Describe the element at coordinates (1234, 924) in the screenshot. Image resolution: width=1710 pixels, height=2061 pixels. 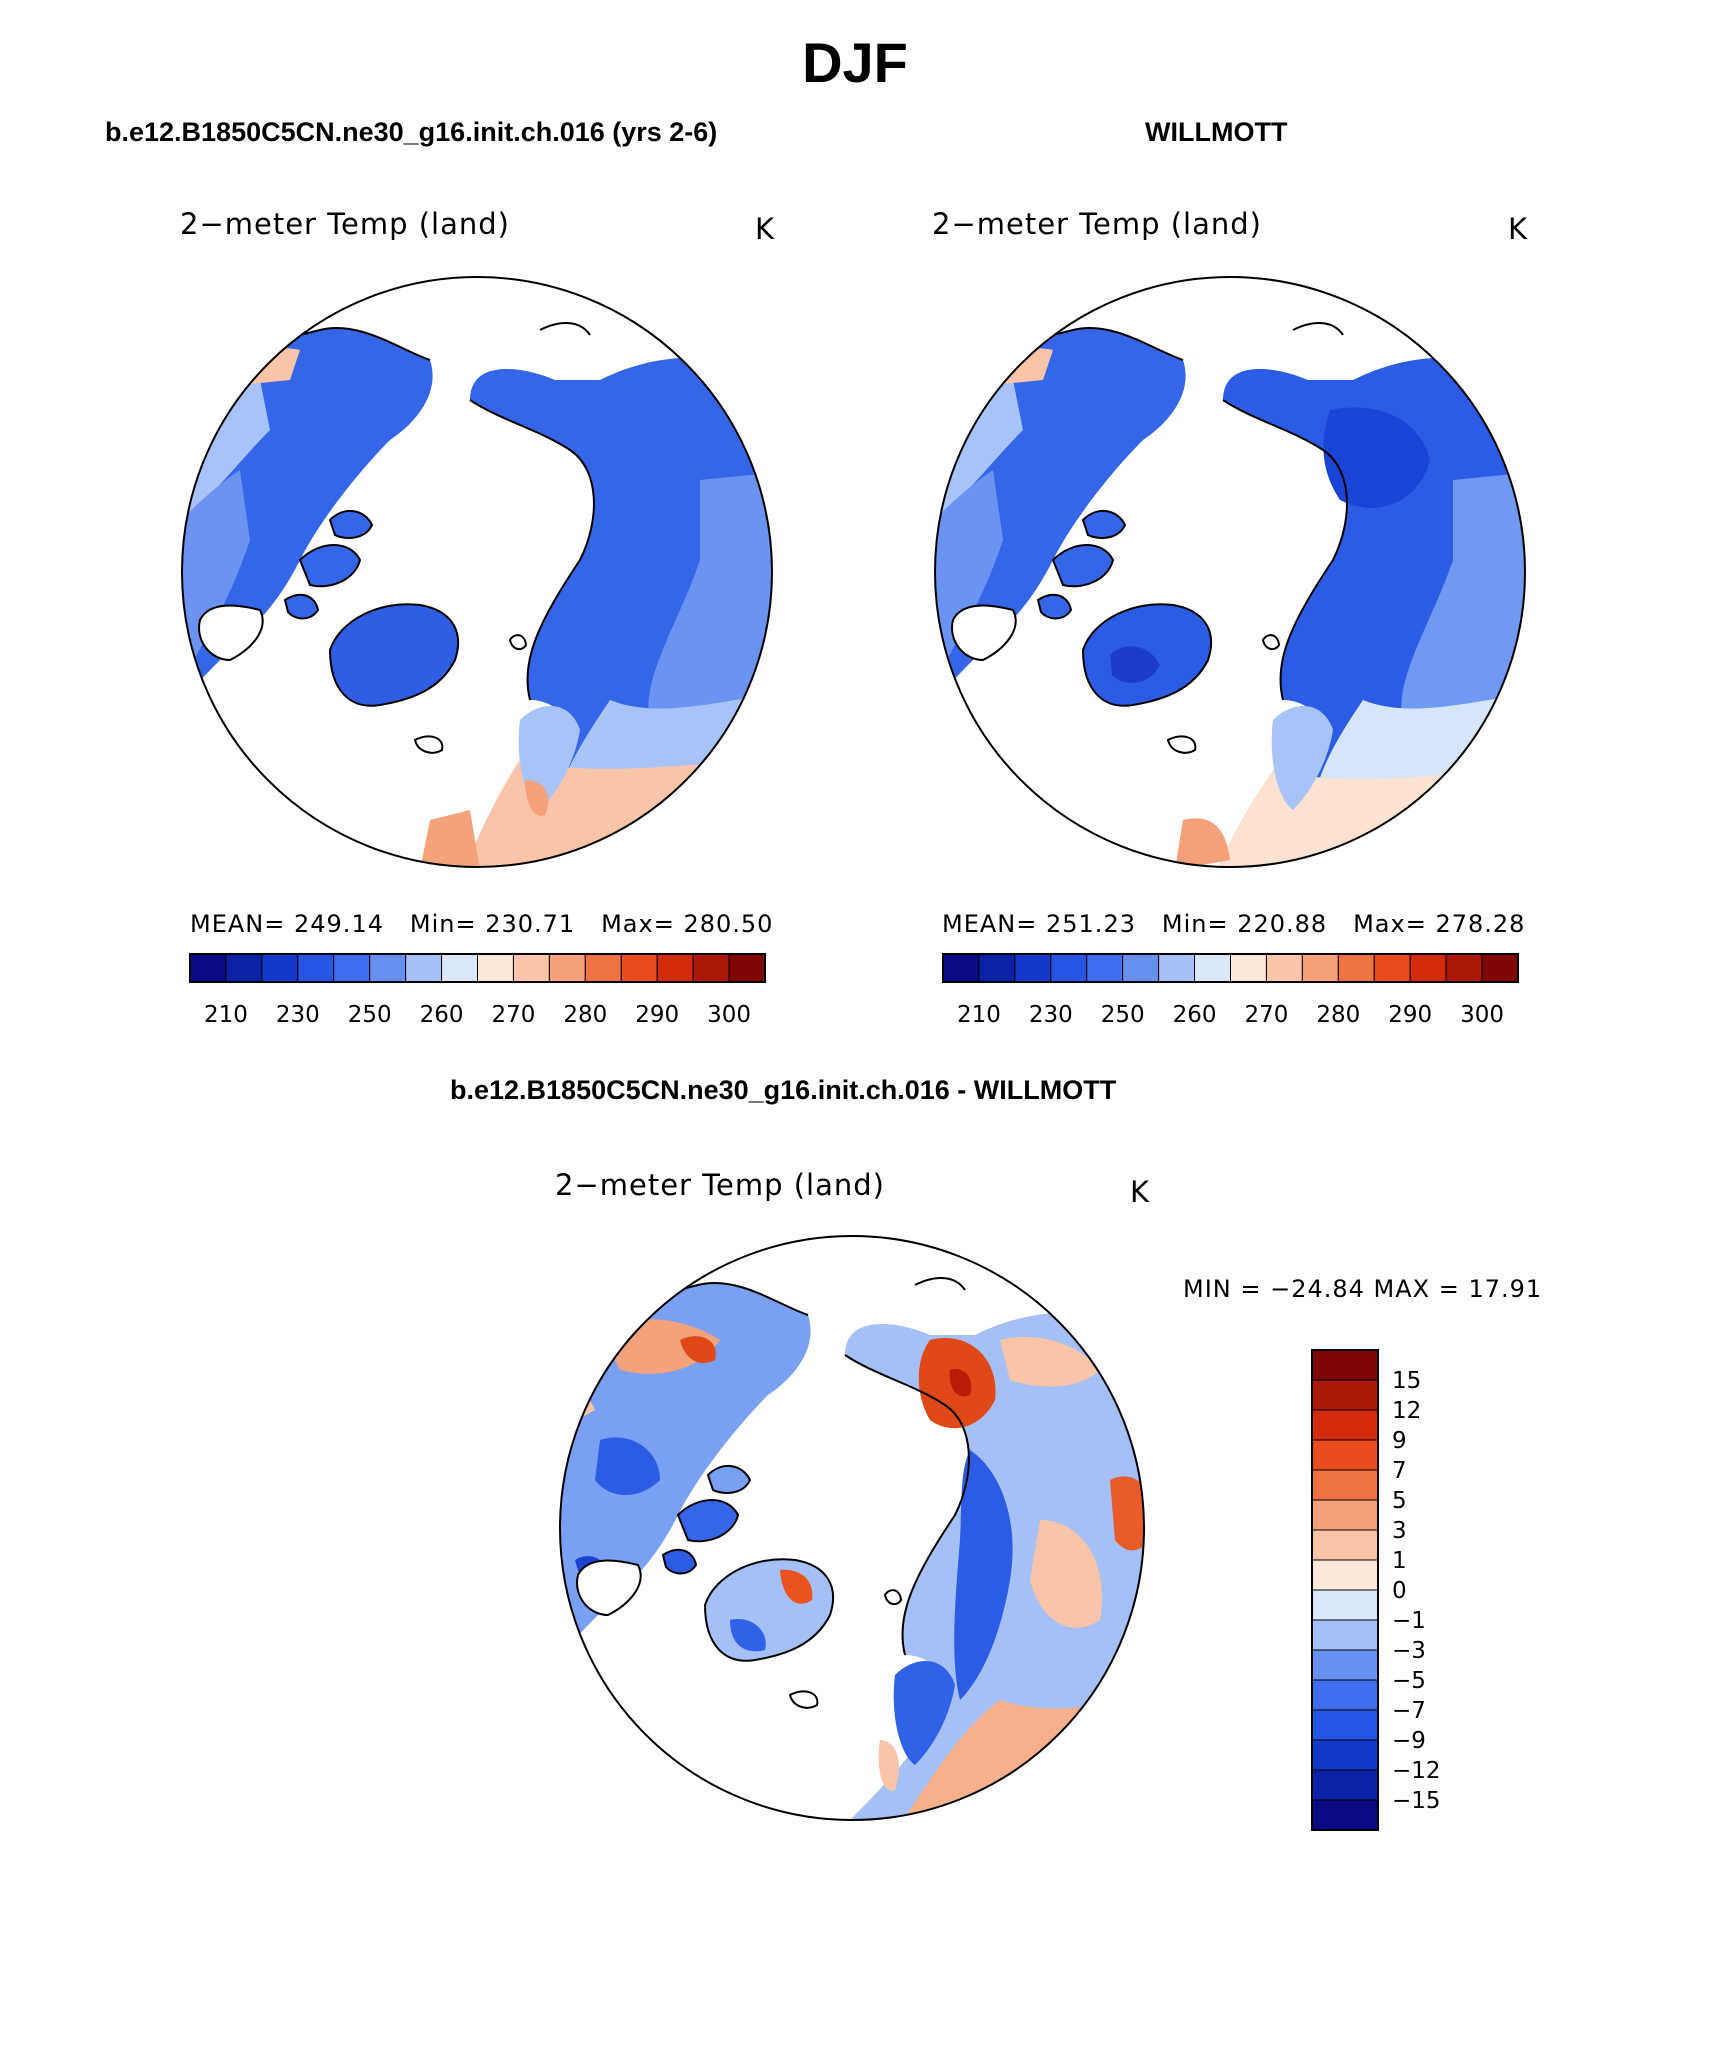
I see `panel2-stats: MEAN= 251.23 Min= 220.88 Max= 278.28` at that location.